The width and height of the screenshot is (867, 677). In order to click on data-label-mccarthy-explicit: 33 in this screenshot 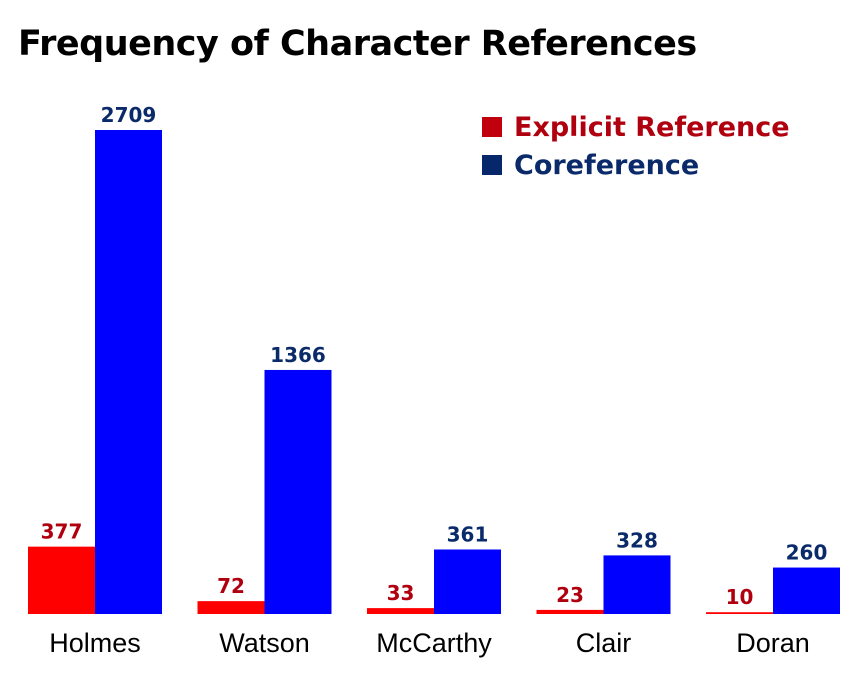, I will do `click(401, 593)`.